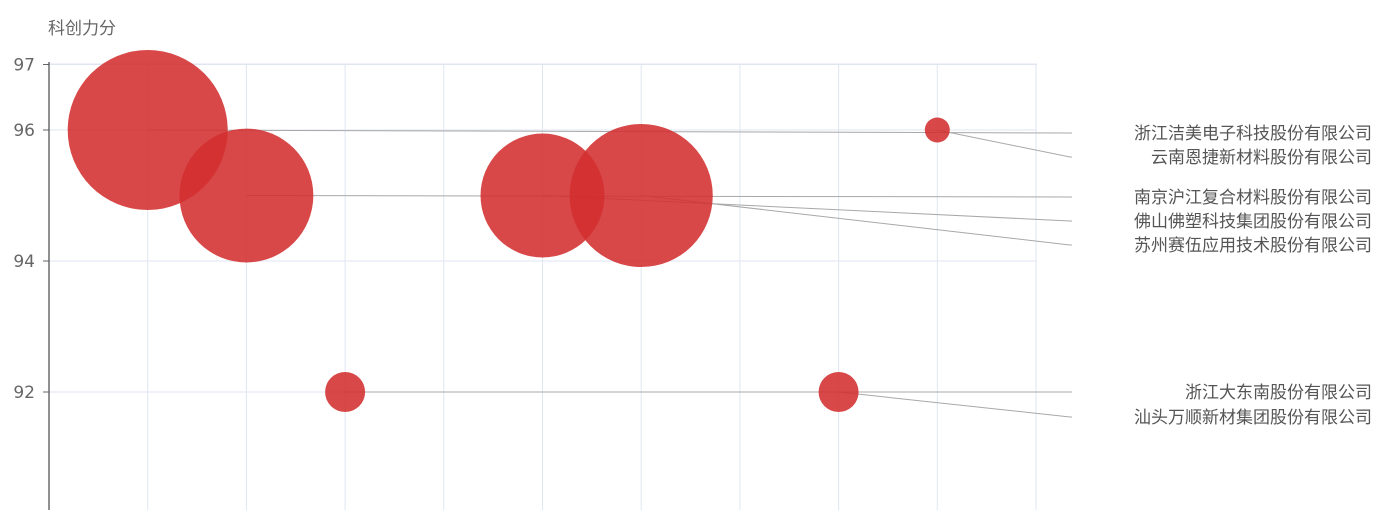  What do you see at coordinates (1253, 198) in the screenshot?
I see `point-label: 南京沪江复合材料股份有限公司` at bounding box center [1253, 198].